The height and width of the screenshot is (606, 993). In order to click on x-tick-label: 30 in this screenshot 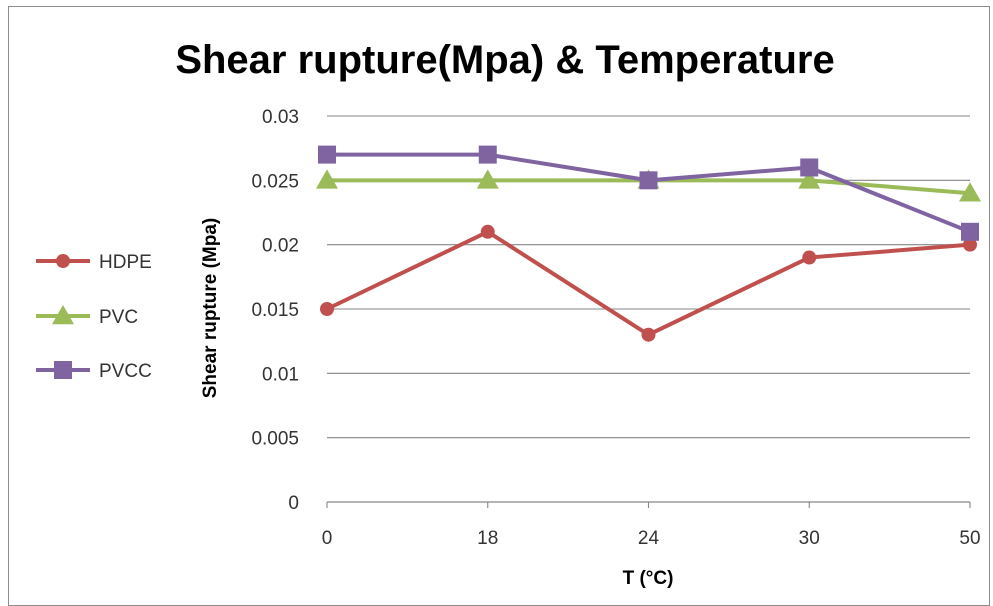, I will do `click(809, 538)`.